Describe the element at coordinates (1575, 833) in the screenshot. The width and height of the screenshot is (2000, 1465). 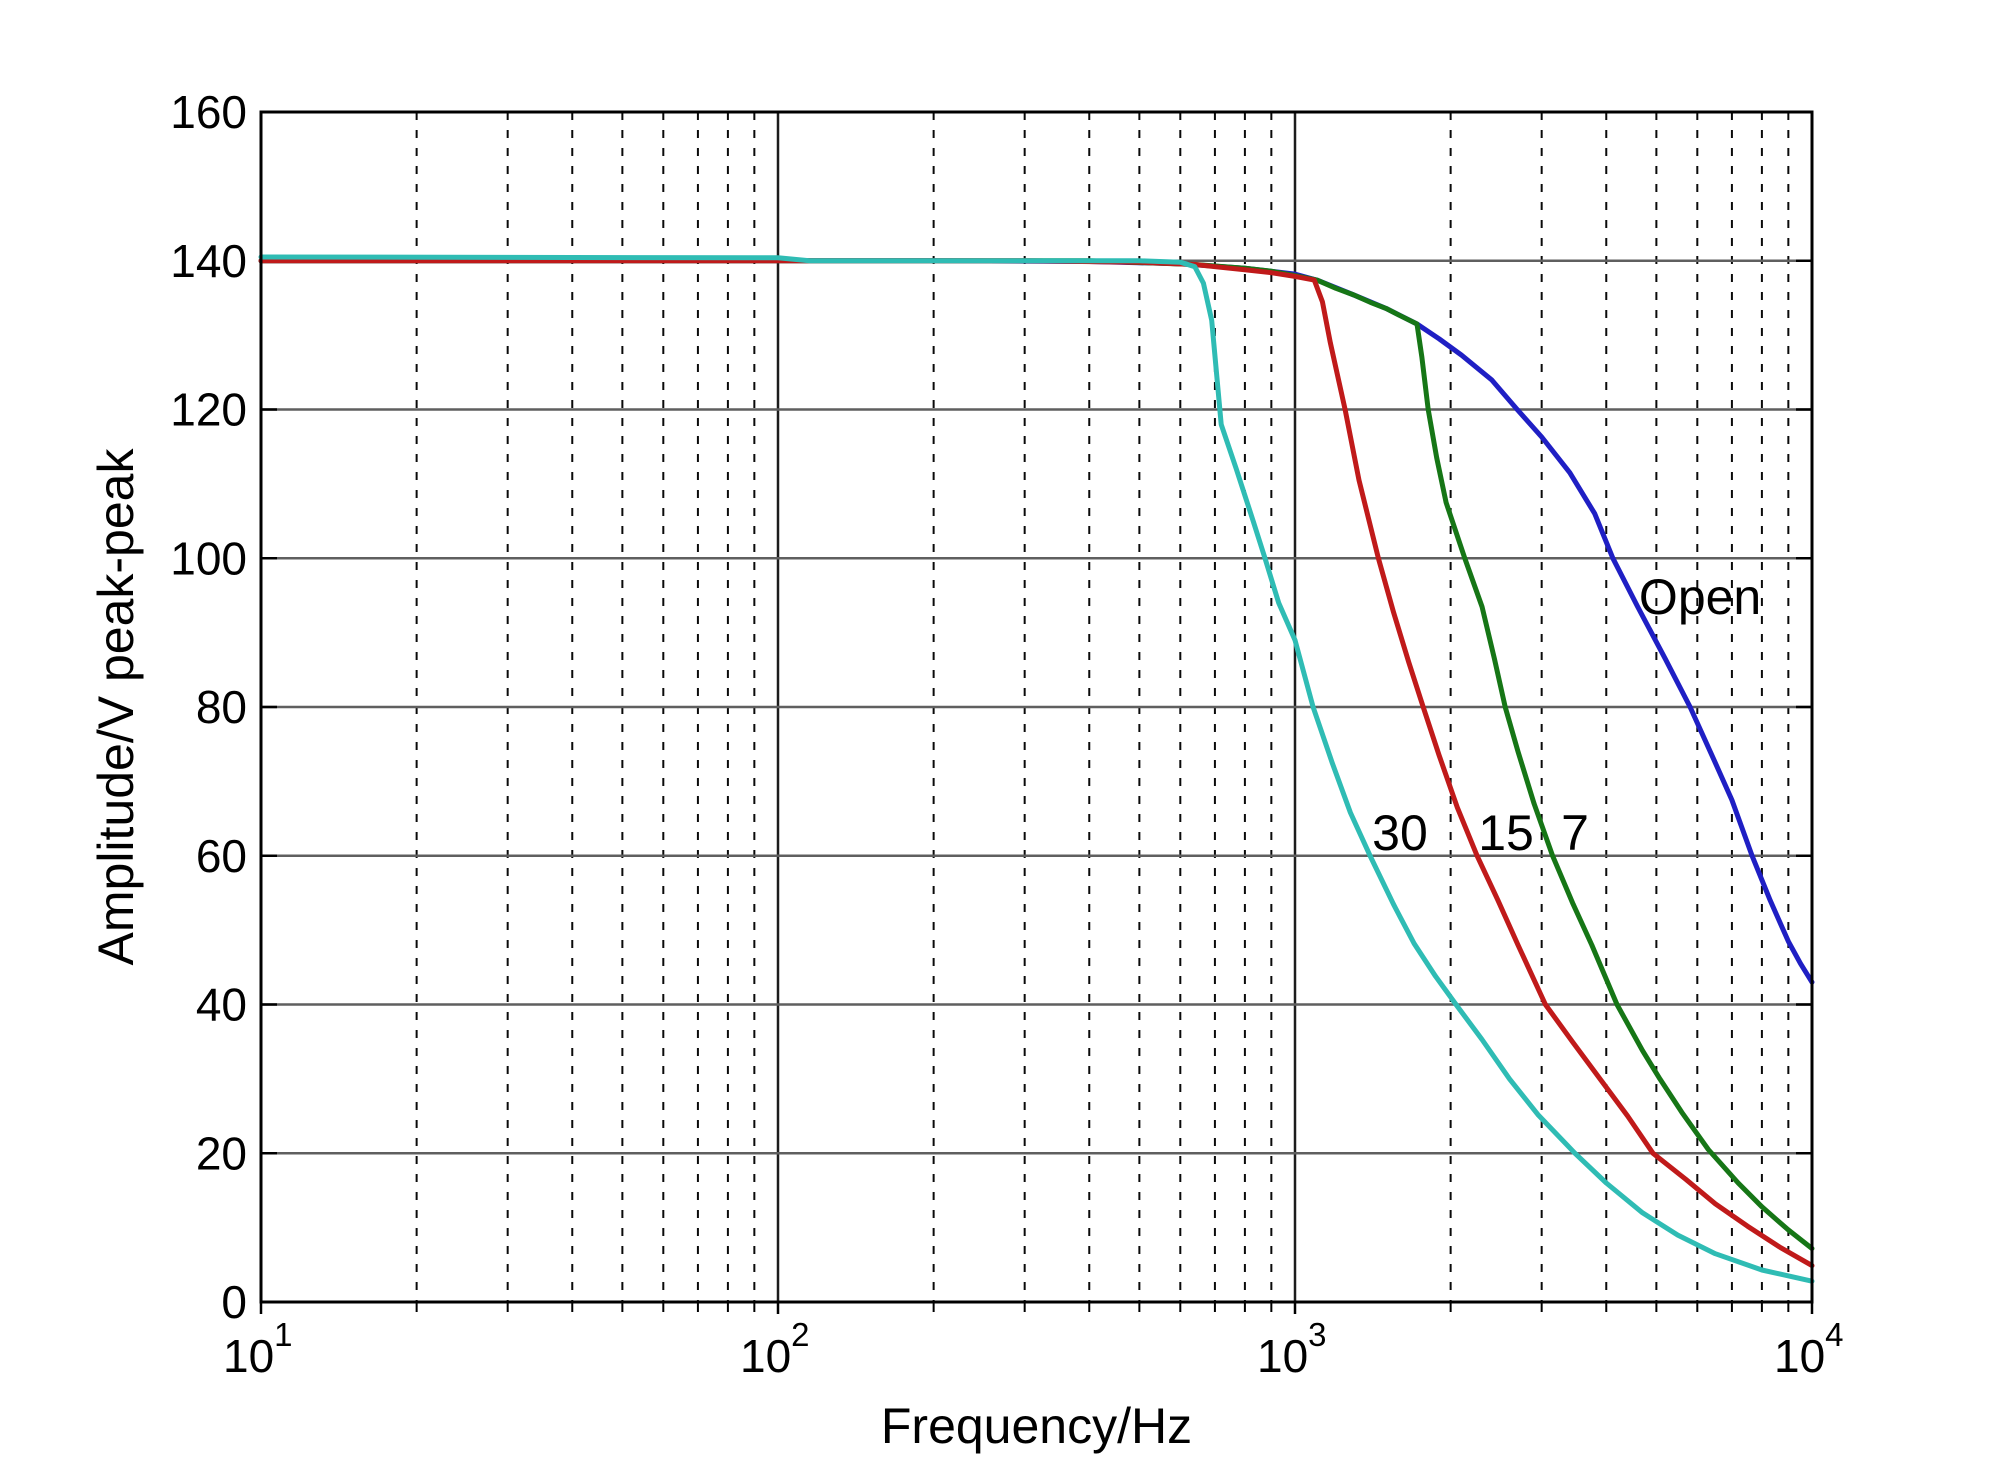
I see `curve-label-7: 7` at that location.